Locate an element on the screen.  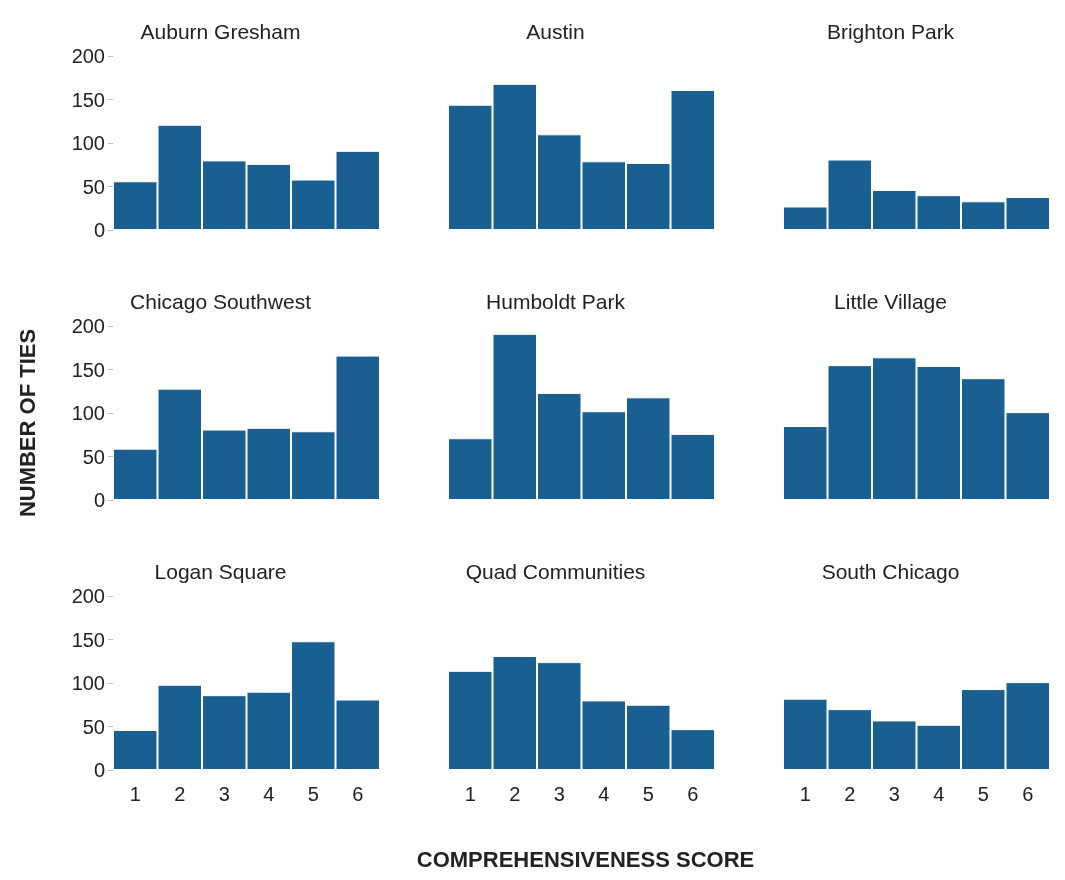
chart-title: Little Village is located at coordinates (890, 301).